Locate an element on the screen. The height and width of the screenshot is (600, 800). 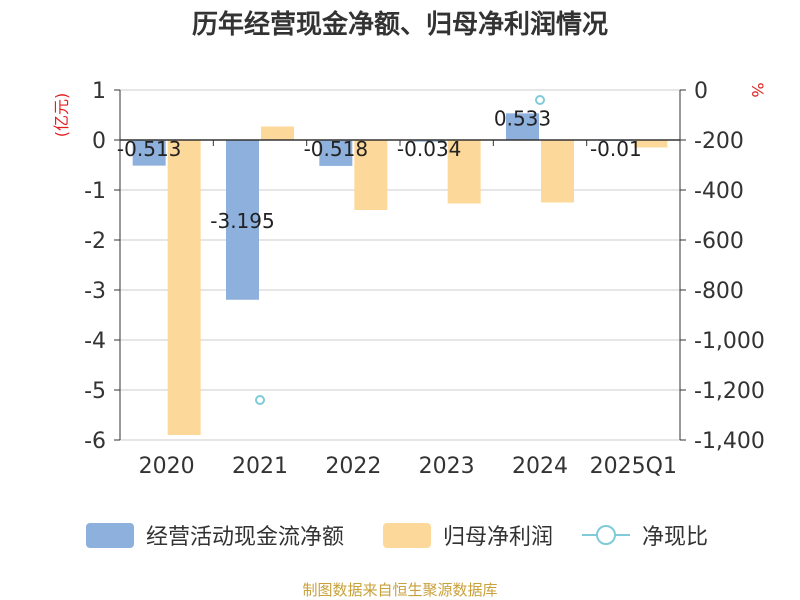
right-axis-tick-label: -1,400 is located at coordinates (729, 441).